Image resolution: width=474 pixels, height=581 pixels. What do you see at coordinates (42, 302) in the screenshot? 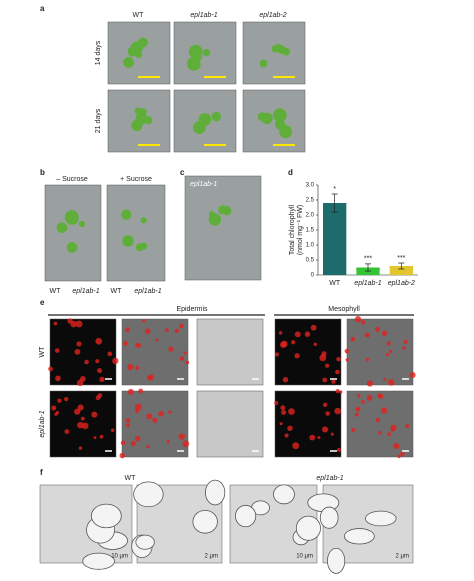
I see `panel-label: e` at bounding box center [42, 302].